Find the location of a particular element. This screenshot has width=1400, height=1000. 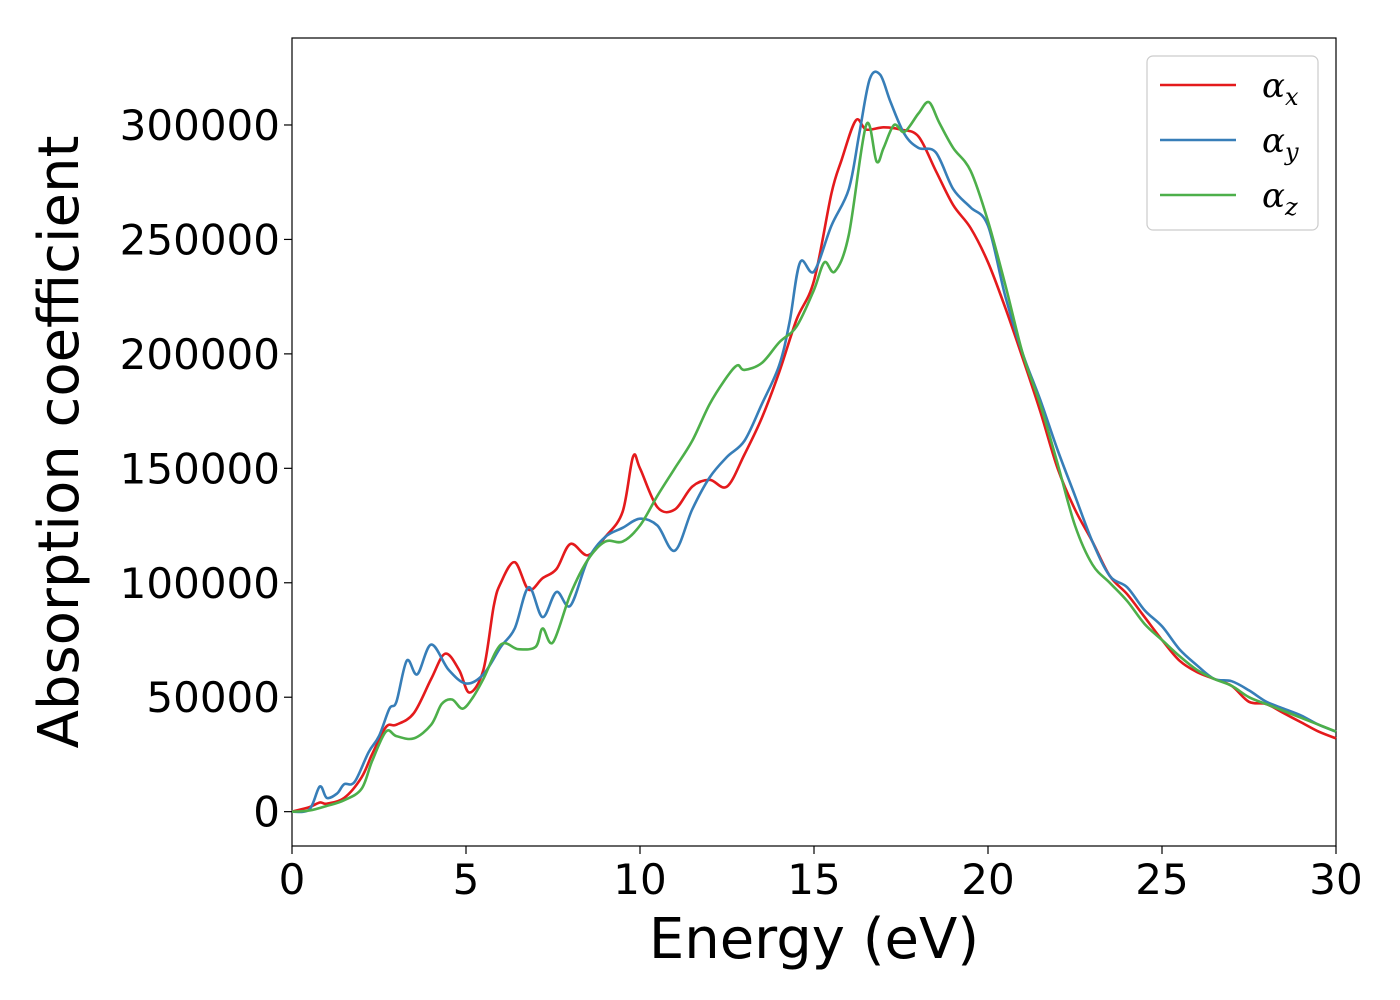

legend: αx αy αz is located at coordinates (1232, 143).